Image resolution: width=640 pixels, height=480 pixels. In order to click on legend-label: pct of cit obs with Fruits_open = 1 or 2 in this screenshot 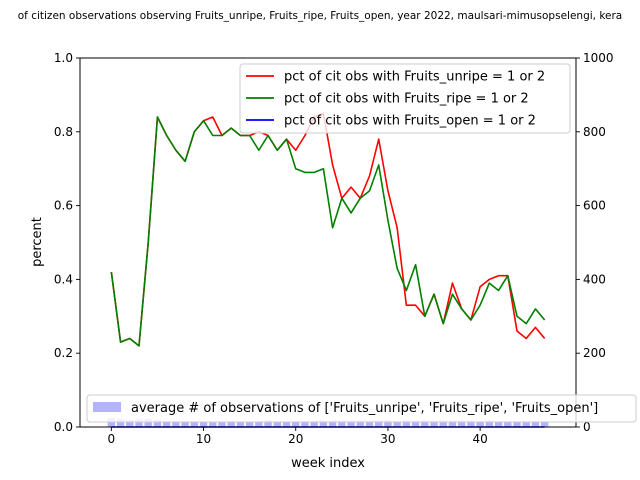, I will do `click(410, 121)`.